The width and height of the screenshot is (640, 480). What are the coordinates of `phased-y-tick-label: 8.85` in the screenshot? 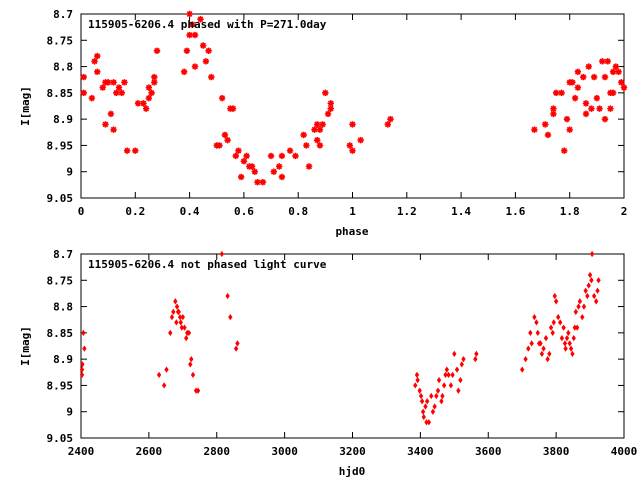 It's located at (60, 93).